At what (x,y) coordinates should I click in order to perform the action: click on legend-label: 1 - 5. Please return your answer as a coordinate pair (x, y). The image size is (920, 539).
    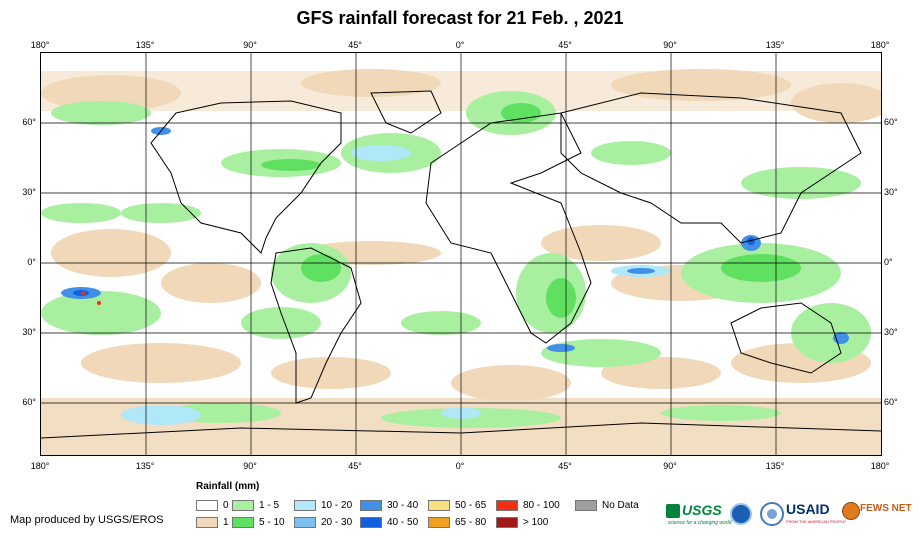
    Looking at the image, I should click on (269, 505).